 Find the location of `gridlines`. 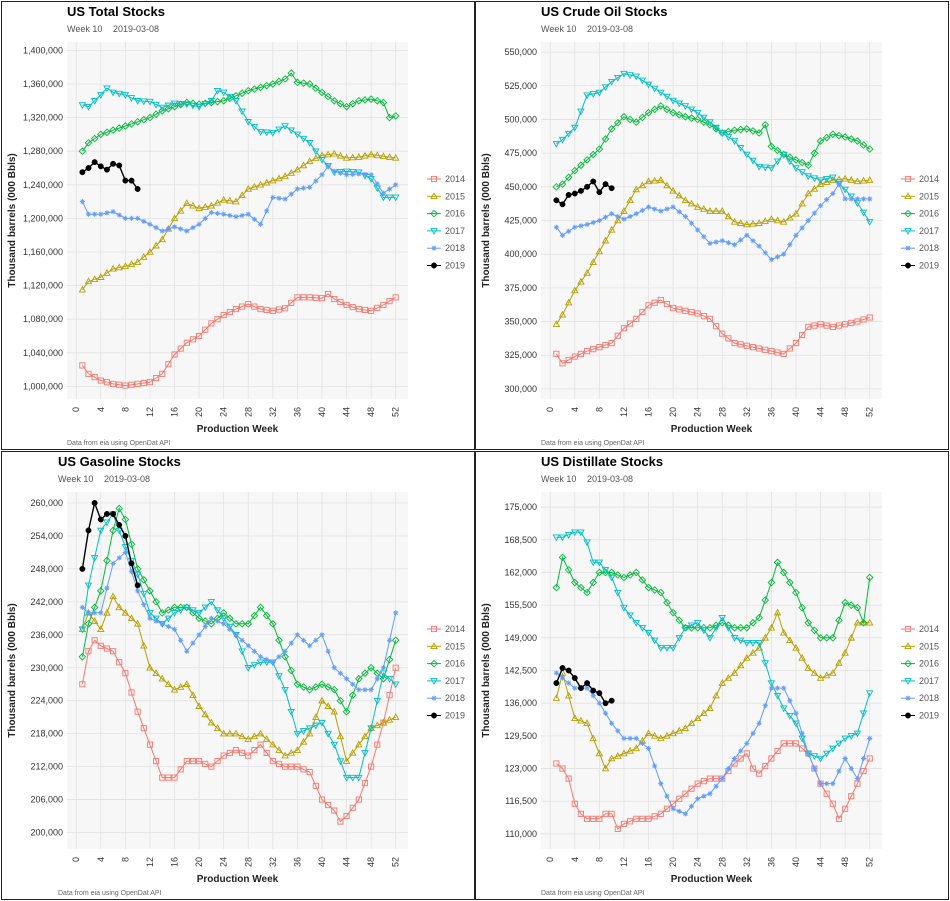

gridlines is located at coordinates (711, 670).